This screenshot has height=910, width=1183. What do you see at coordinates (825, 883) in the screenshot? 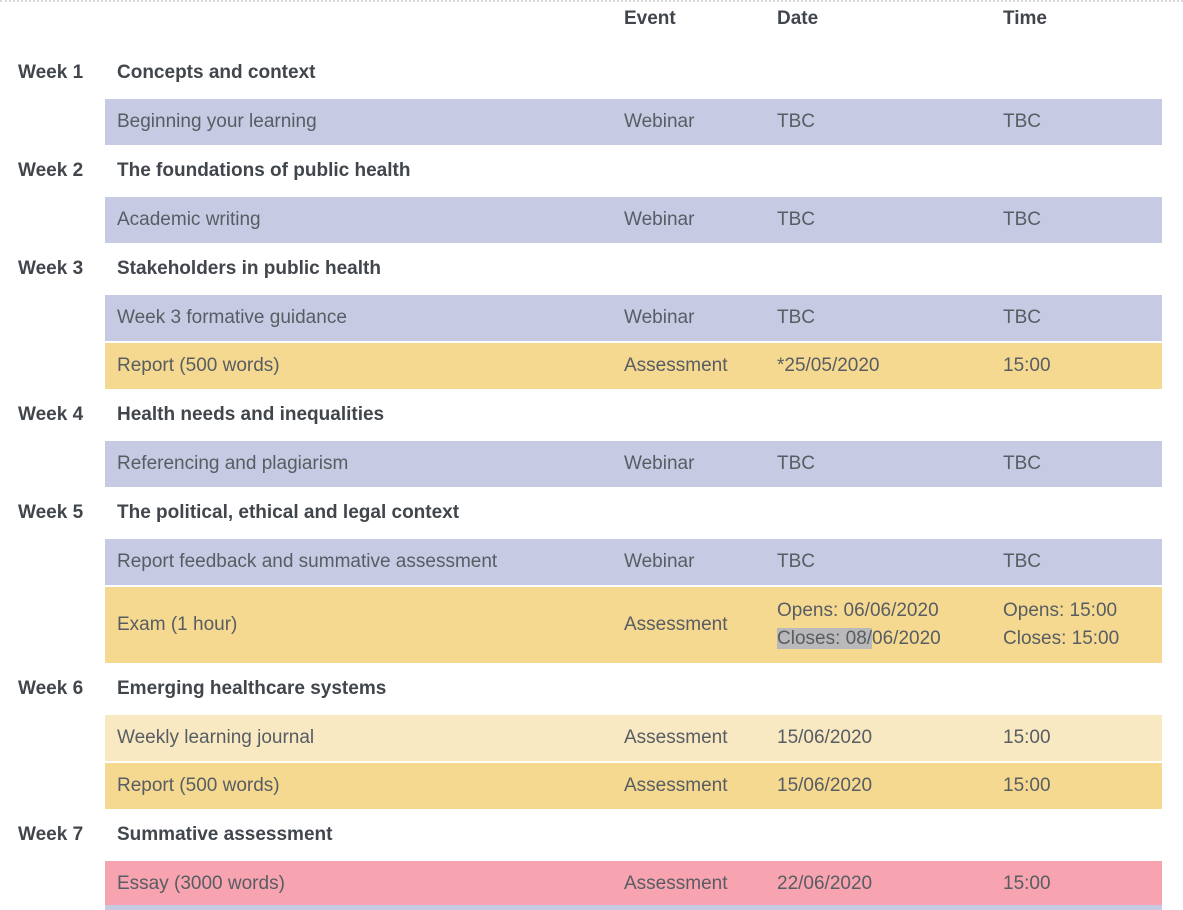
I see `date-cell: 22/06/2020` at bounding box center [825, 883].